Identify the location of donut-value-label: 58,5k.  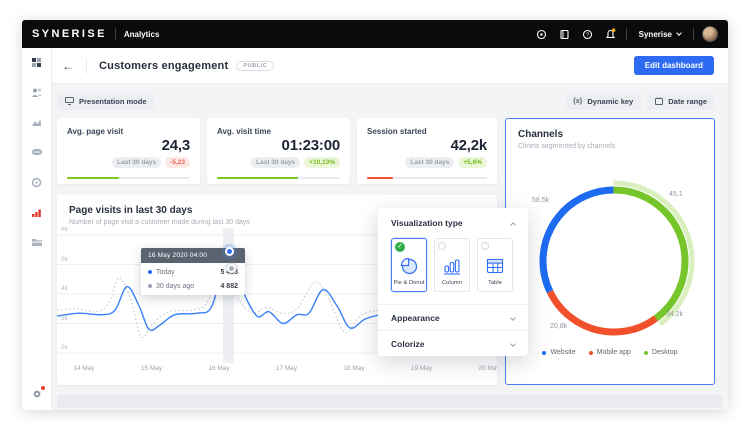
(541, 200).